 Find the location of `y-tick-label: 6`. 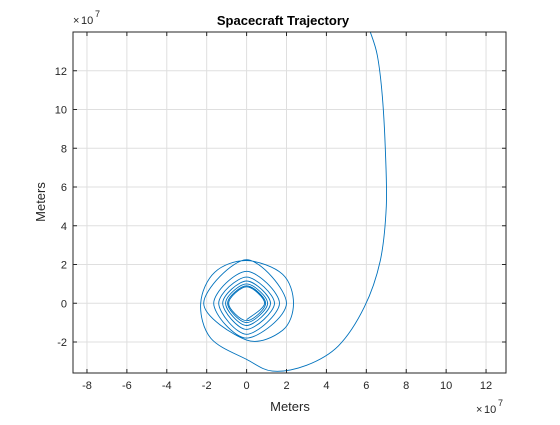

y-tick-label: 6 is located at coordinates (64, 188).